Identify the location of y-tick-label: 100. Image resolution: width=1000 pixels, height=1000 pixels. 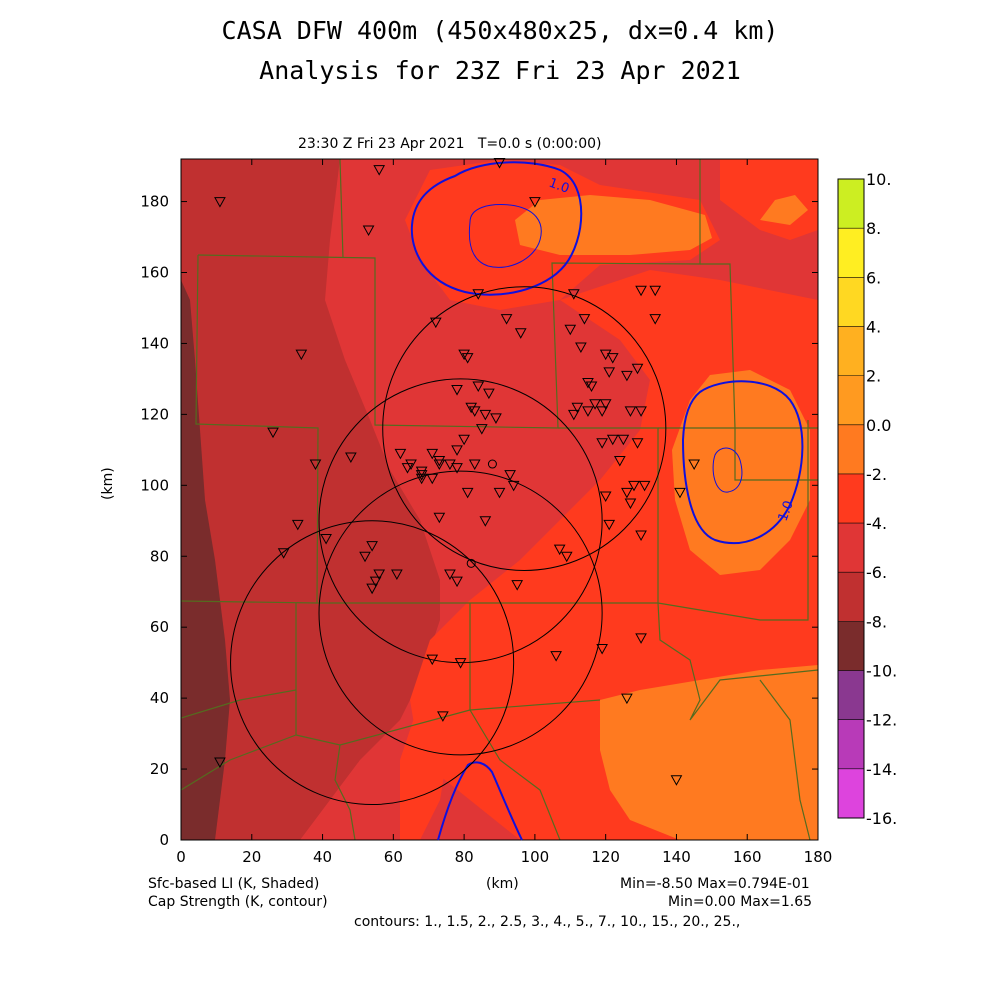
(154, 485).